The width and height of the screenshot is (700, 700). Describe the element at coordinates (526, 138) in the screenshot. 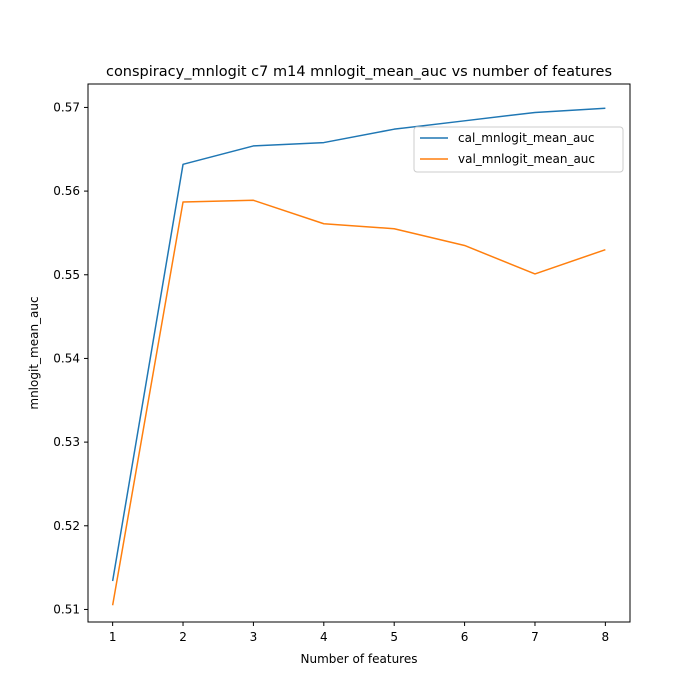

I see `legend-label-cal: cal_mnlogit_mean_auc` at that location.